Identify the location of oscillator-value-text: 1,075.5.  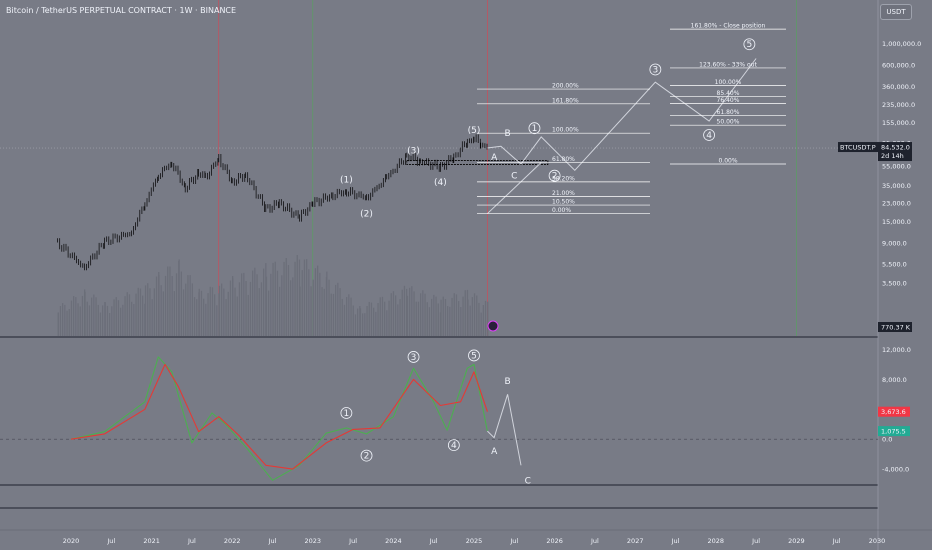
(893, 432).